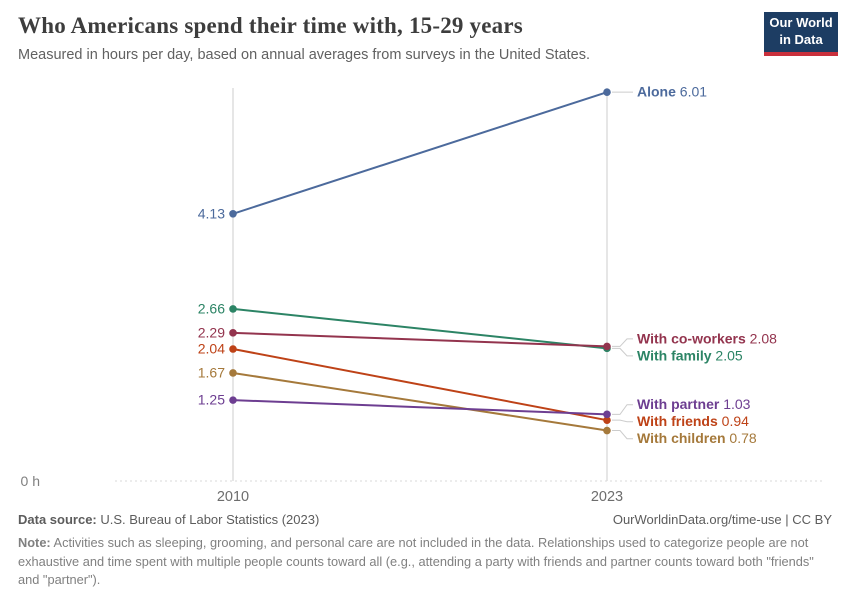 The height and width of the screenshot is (600, 850). Describe the element at coordinates (622, 342) in the screenshot. I see `label-connector-with-co-workers` at that location.